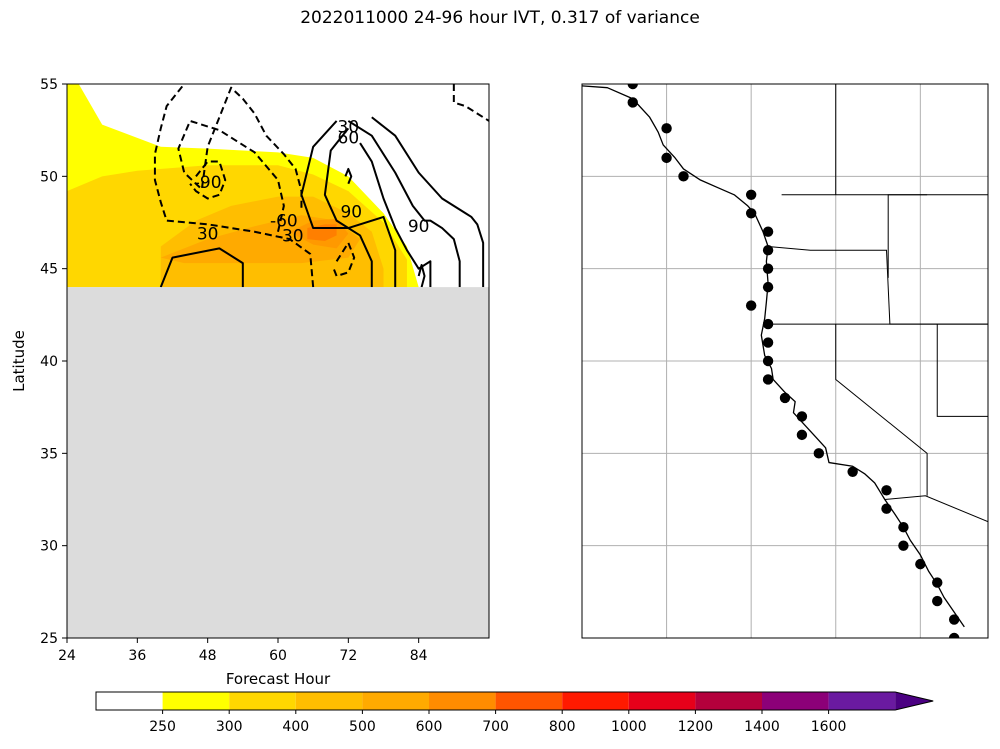  Describe the element at coordinates (284, 222) in the screenshot. I see `contour-label: -60` at that location.